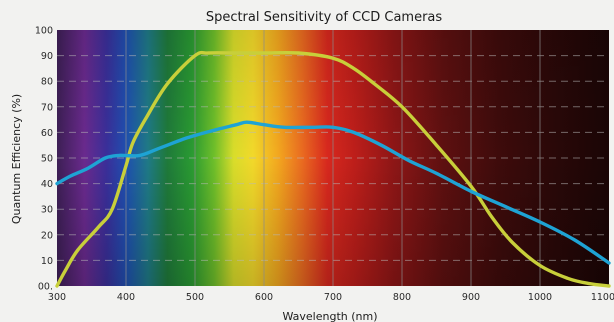 This screenshot has width=614, height=322. I want to click on x-tick-label: 800, so click(402, 297).